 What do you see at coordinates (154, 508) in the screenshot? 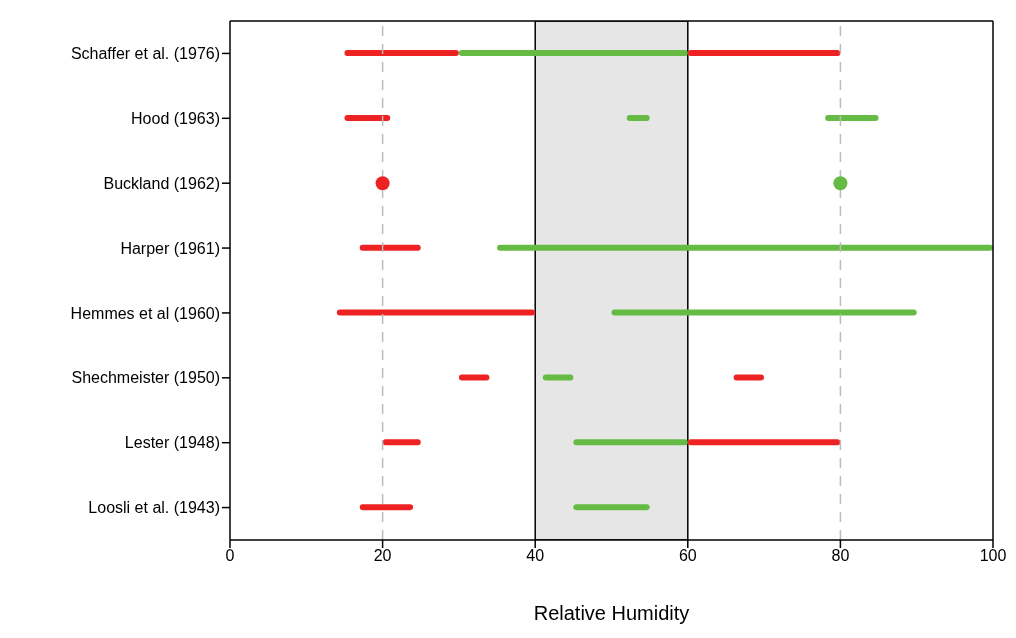
I see `y-tick-label: Loosli et al. (1943)` at bounding box center [154, 508].